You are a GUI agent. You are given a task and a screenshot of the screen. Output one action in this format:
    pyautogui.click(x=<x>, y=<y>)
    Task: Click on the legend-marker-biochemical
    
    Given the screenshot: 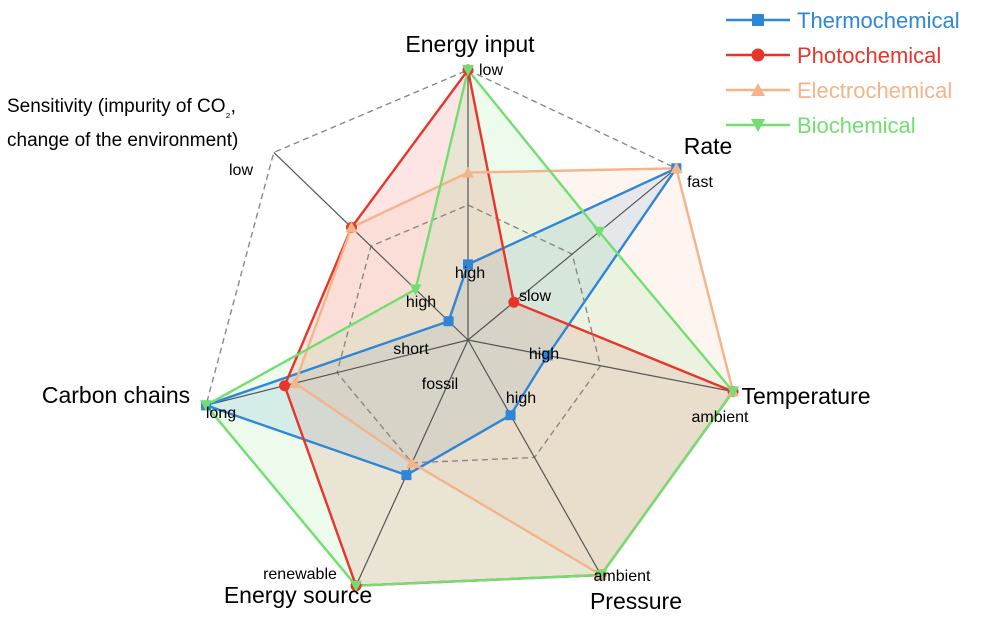 What is the action you would take?
    pyautogui.click(x=758, y=125)
    